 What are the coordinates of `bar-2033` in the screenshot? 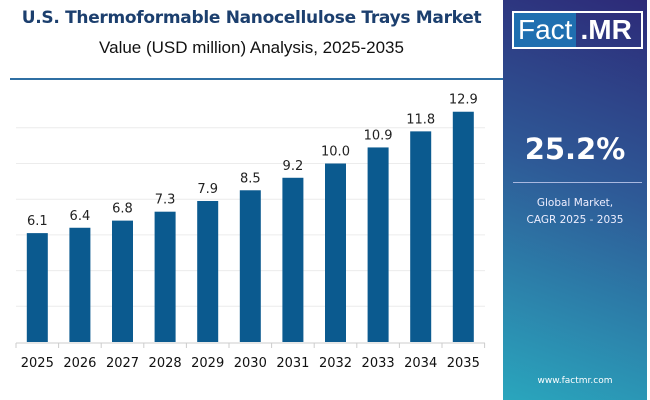 It's located at (378, 244).